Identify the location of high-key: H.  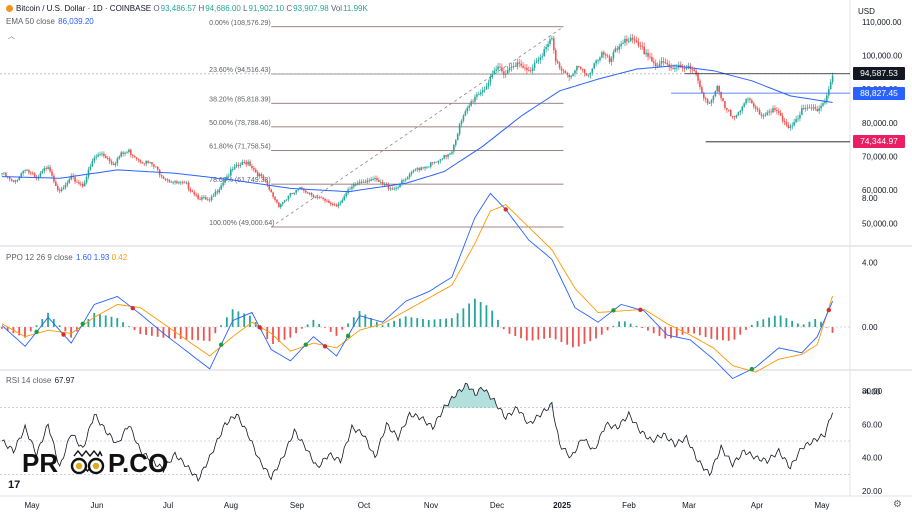
(201, 8).